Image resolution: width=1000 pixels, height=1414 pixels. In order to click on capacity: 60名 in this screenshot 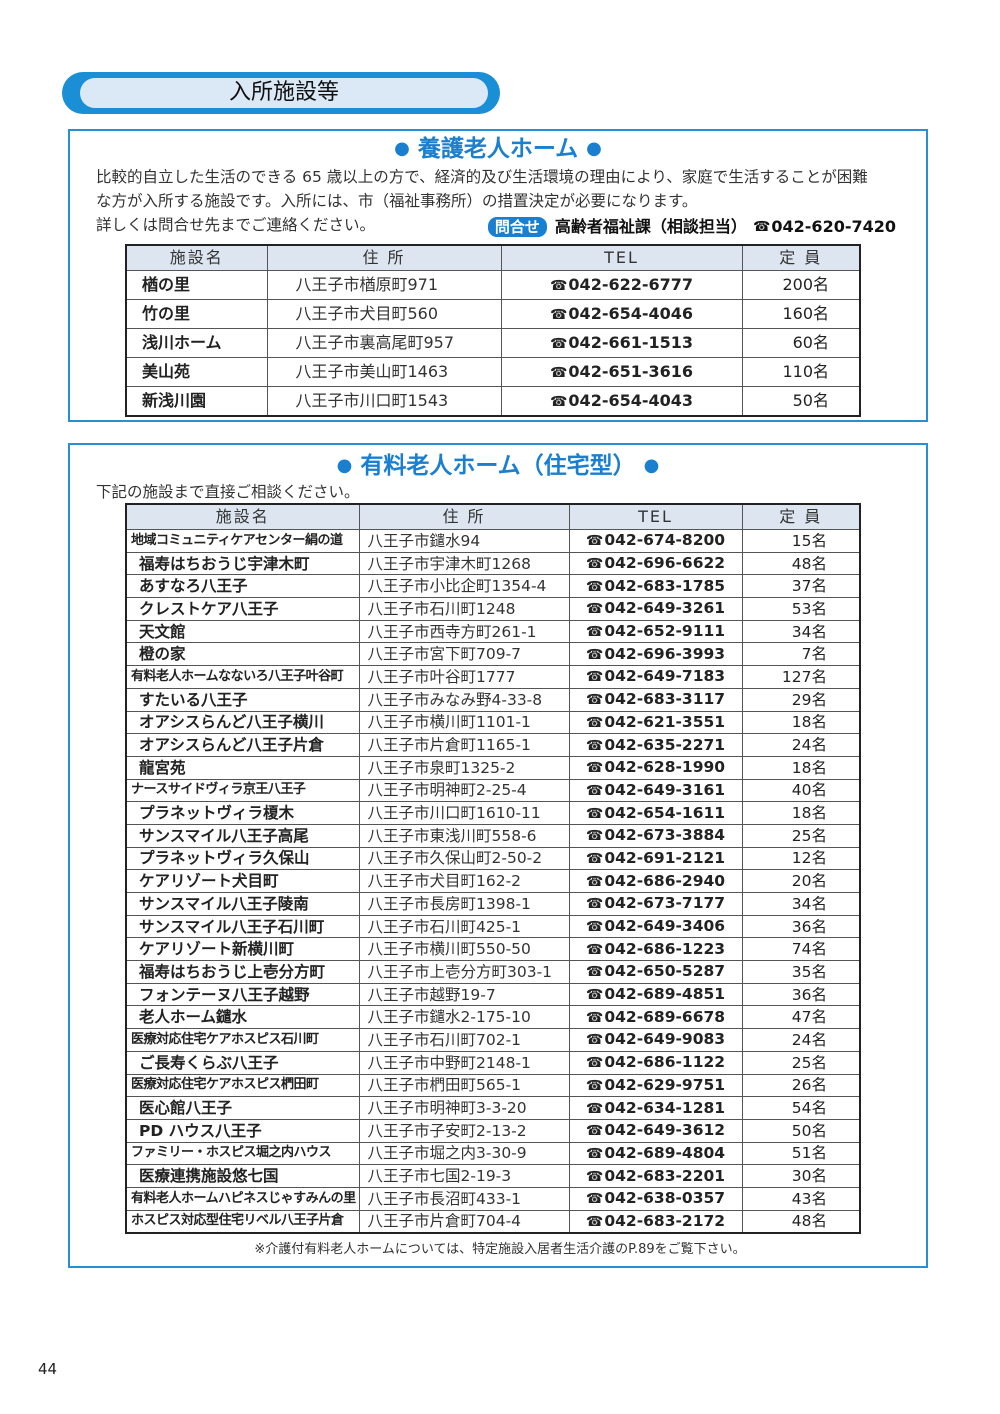, I will do `click(801, 343)`.